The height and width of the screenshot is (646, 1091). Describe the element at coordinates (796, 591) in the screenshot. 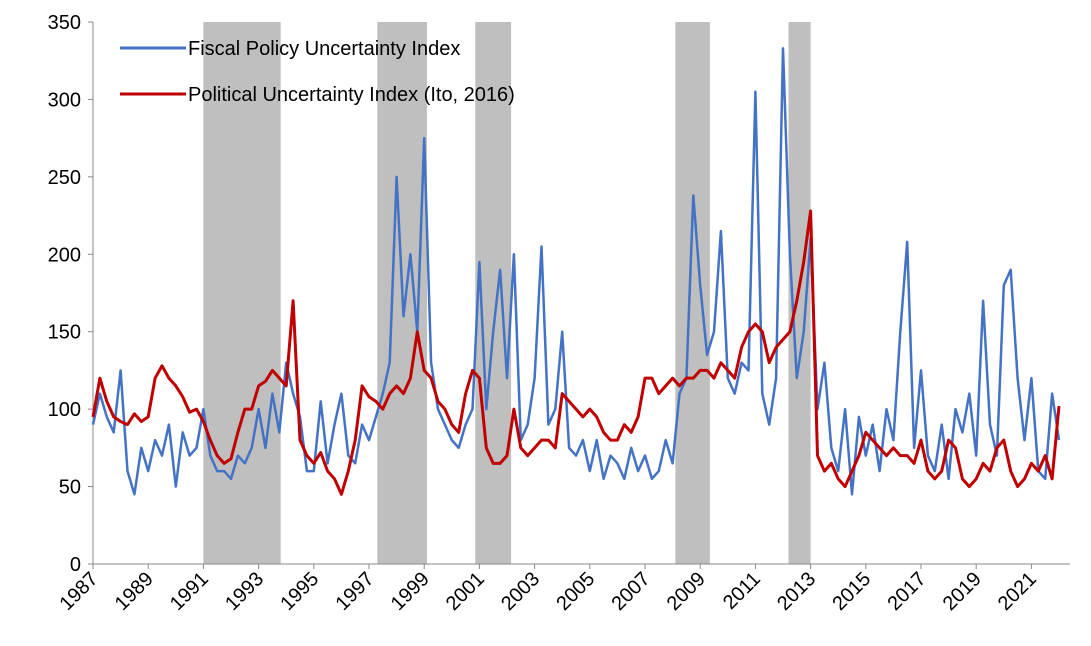

I see `x-tick-label: 2013` at that location.